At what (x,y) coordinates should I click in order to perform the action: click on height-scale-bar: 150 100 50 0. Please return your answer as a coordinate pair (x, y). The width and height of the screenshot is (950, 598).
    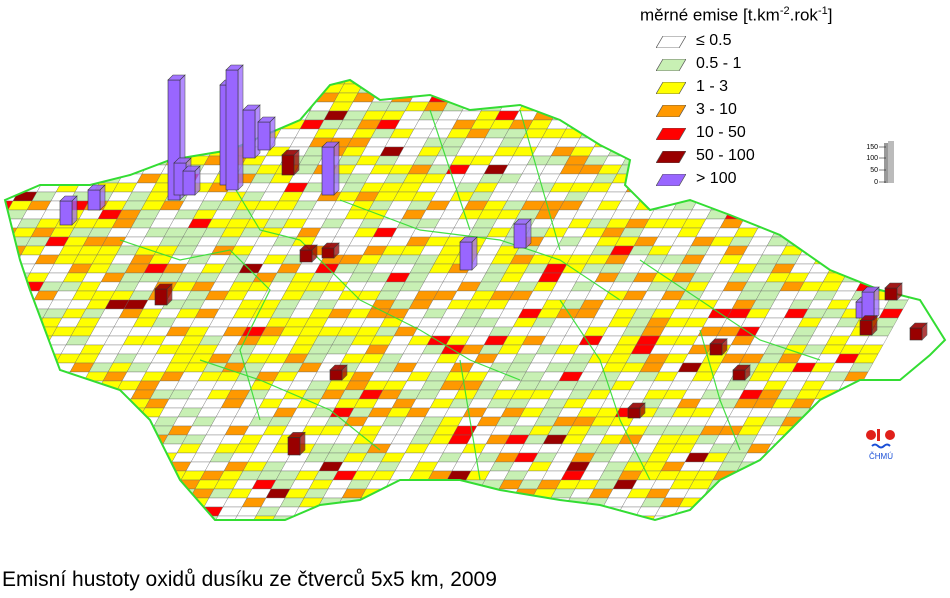
    Looking at the image, I should click on (880, 163).